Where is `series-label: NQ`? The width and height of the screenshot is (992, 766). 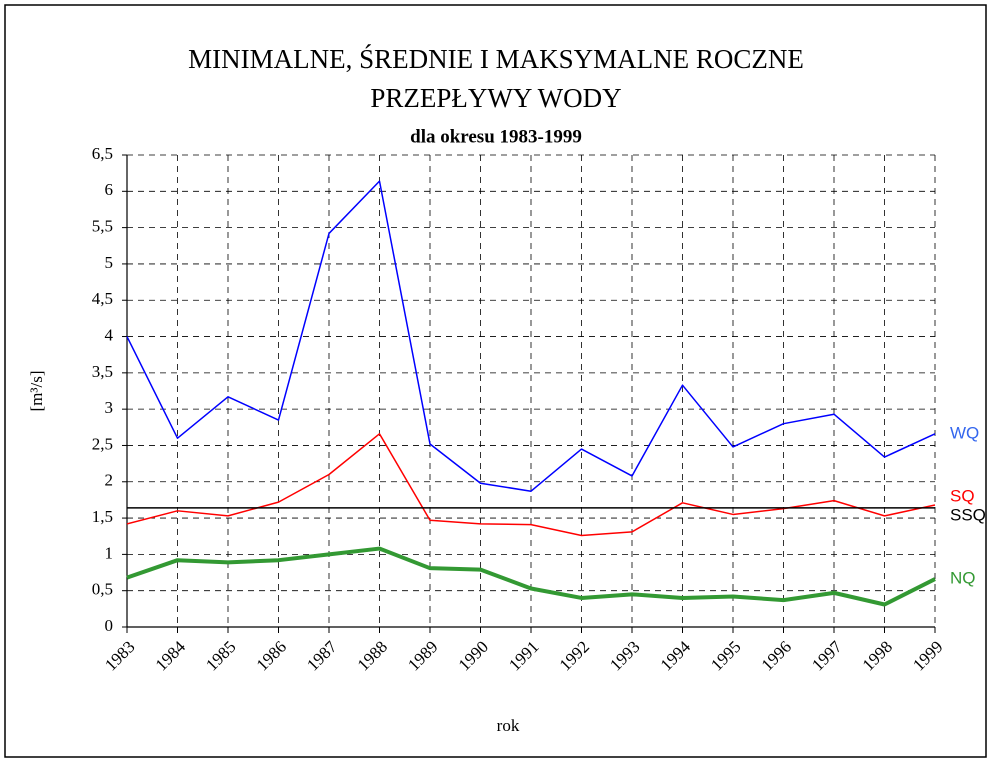
series-label: NQ is located at coordinates (963, 578).